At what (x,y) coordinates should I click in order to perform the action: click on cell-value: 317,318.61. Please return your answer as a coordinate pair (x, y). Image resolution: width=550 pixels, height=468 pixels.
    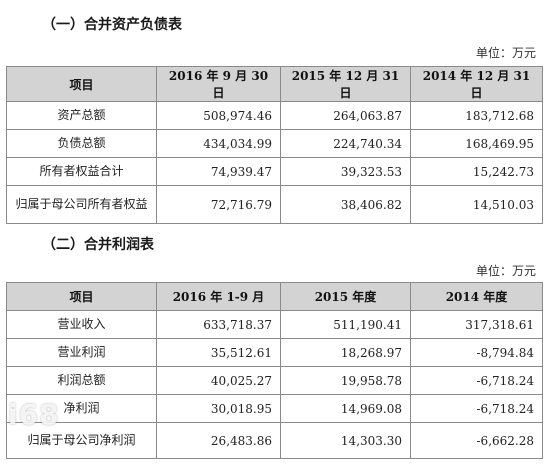
    Looking at the image, I should click on (476, 324).